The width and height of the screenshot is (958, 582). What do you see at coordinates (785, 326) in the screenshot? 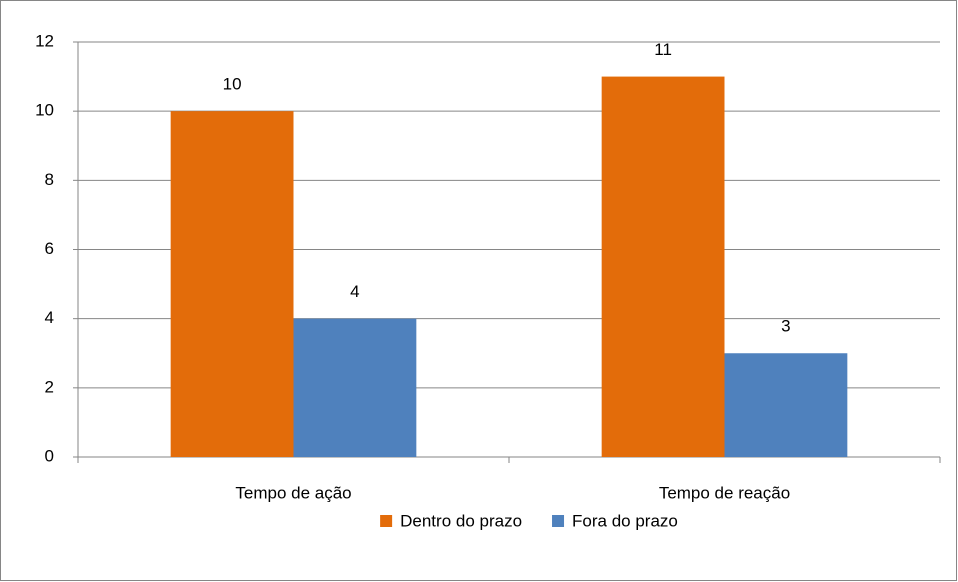
I see `data-label: 3` at bounding box center [785, 326].